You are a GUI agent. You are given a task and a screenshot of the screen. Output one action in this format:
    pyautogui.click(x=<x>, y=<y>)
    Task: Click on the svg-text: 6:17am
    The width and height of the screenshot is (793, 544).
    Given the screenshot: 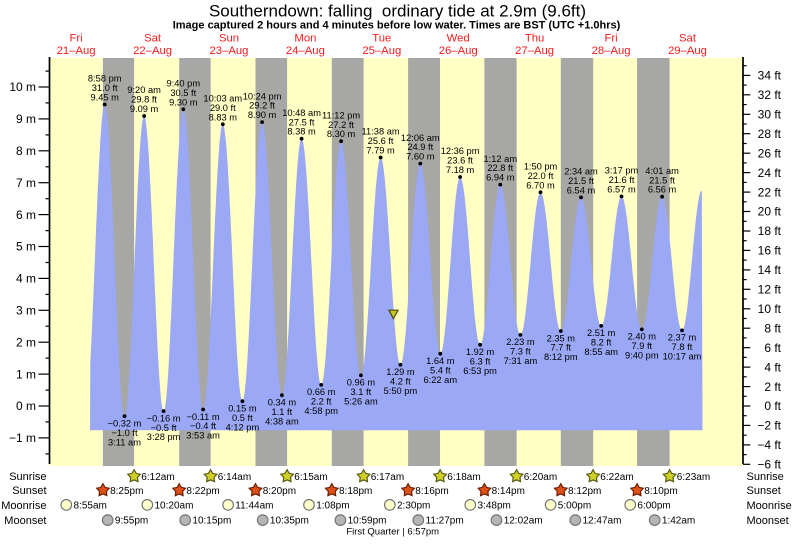 What is the action you would take?
    pyautogui.click(x=387, y=477)
    